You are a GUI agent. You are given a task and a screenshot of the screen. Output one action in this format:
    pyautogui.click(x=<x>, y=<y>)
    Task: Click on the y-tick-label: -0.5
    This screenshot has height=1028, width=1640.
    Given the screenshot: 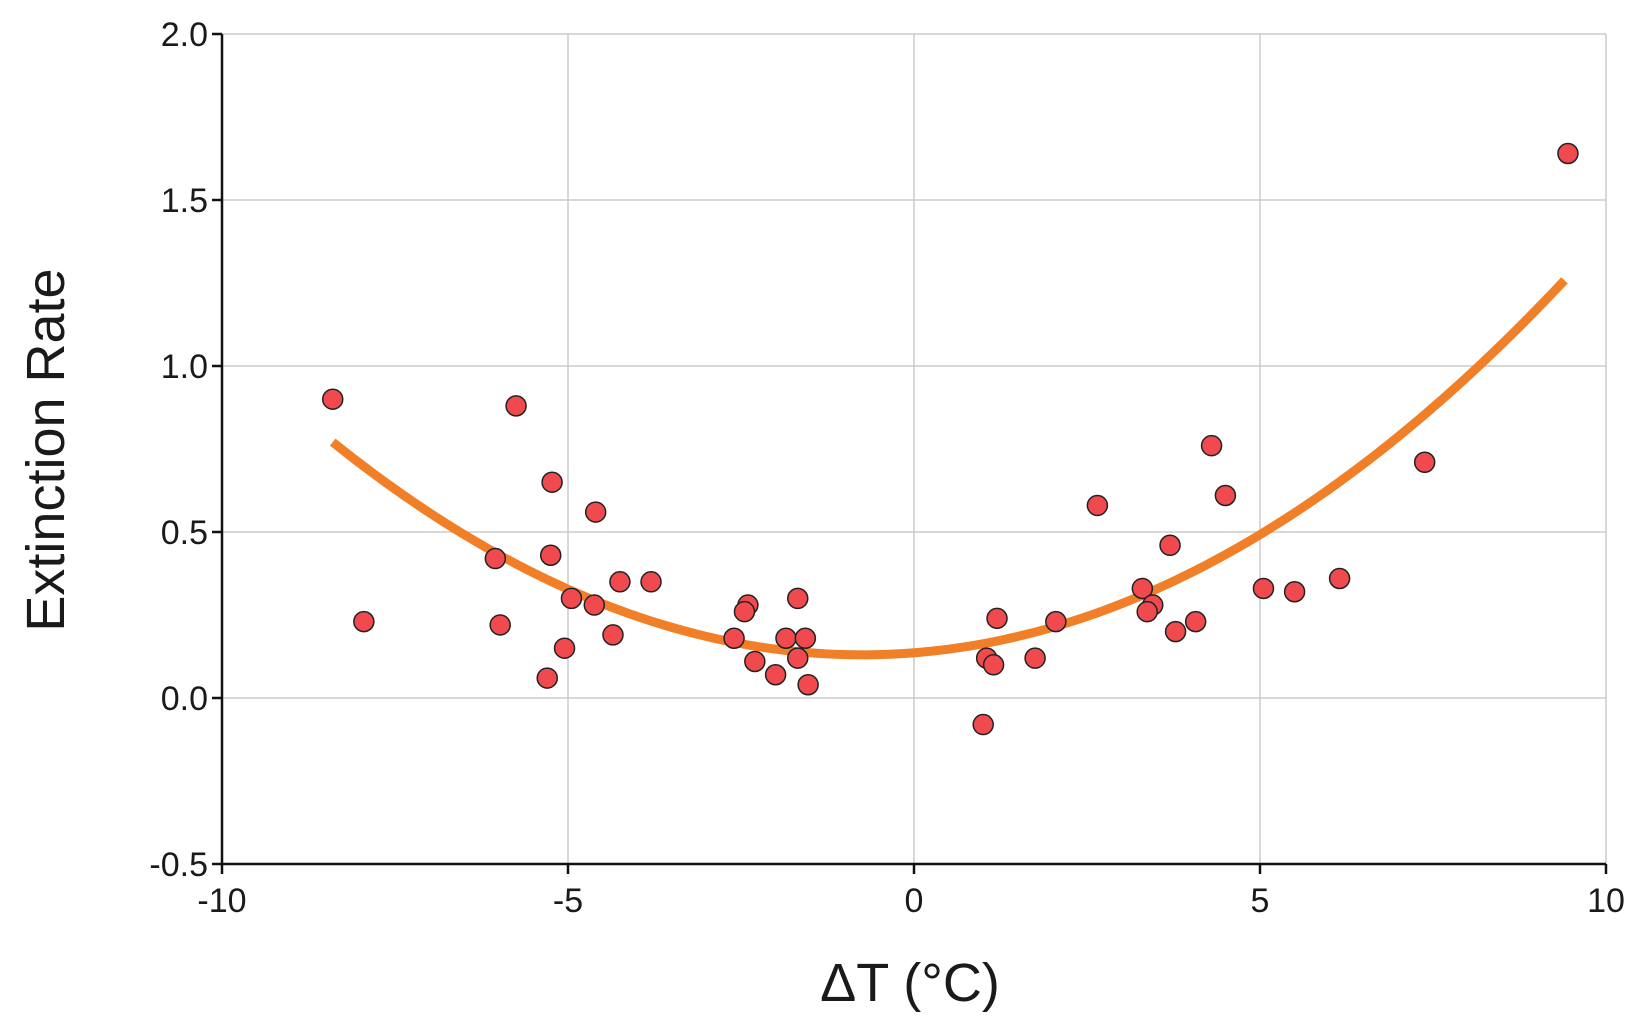 What is the action you would take?
    pyautogui.click(x=178, y=865)
    